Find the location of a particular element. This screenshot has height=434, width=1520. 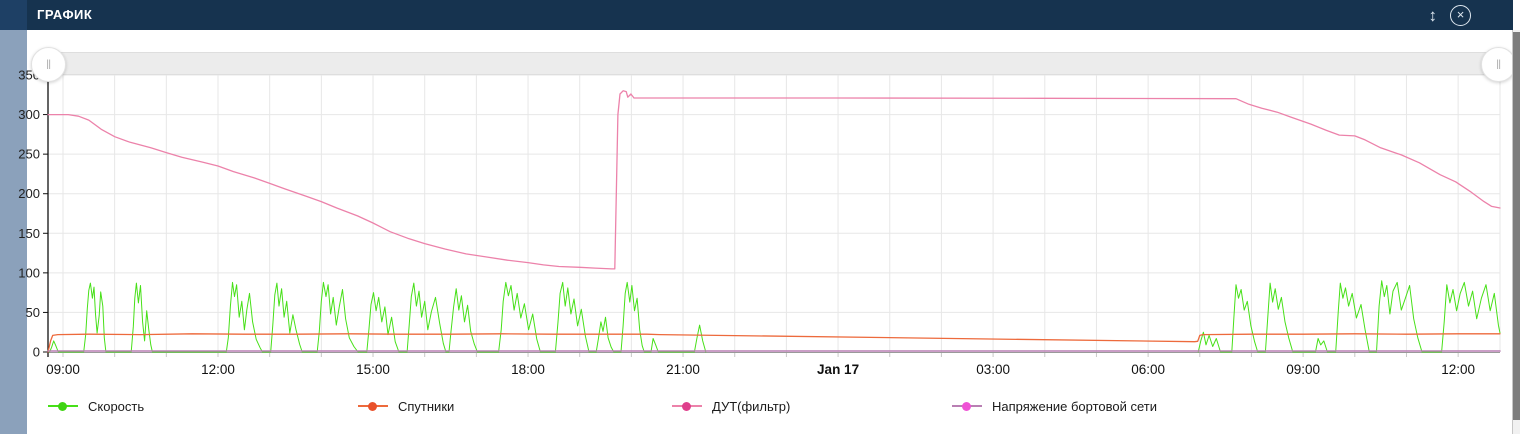

x-axis-tick-label: 18:00 is located at coordinates (528, 369).